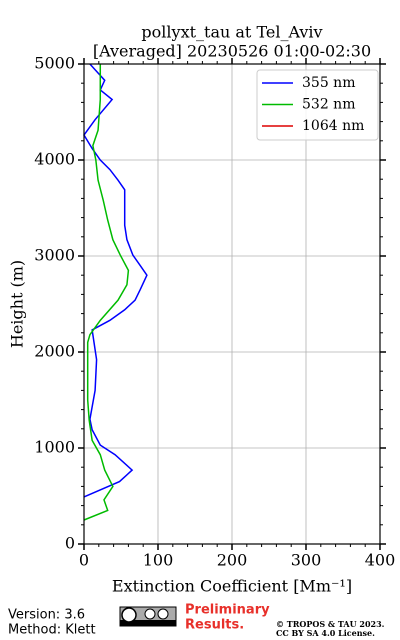 The image size is (400, 640). What do you see at coordinates (54, 255) in the screenshot?
I see `y-tick-label: 3000` at bounding box center [54, 255].